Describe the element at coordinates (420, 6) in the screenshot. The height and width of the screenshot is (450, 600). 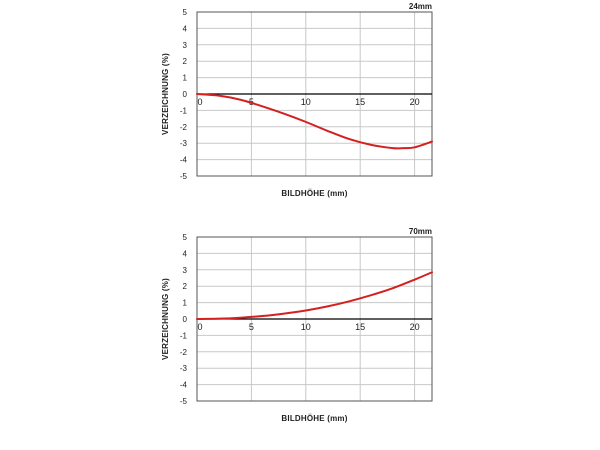
I see `focal-length-label: 24mm` at that location.